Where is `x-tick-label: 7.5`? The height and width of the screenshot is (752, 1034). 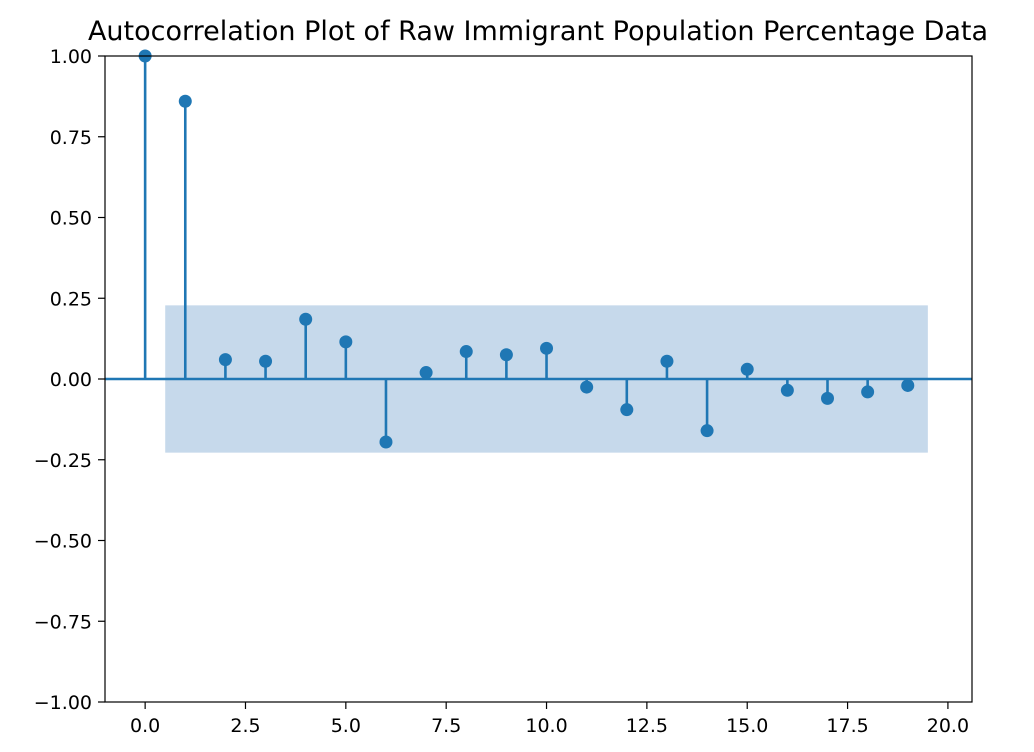
x-tick-label: 7.5 is located at coordinates (446, 726).